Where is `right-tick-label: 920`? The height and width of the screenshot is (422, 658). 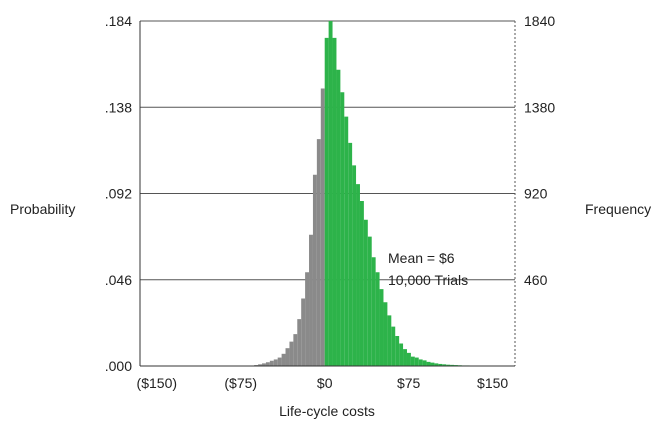
right-tick-label: 920 is located at coordinates (536, 194).